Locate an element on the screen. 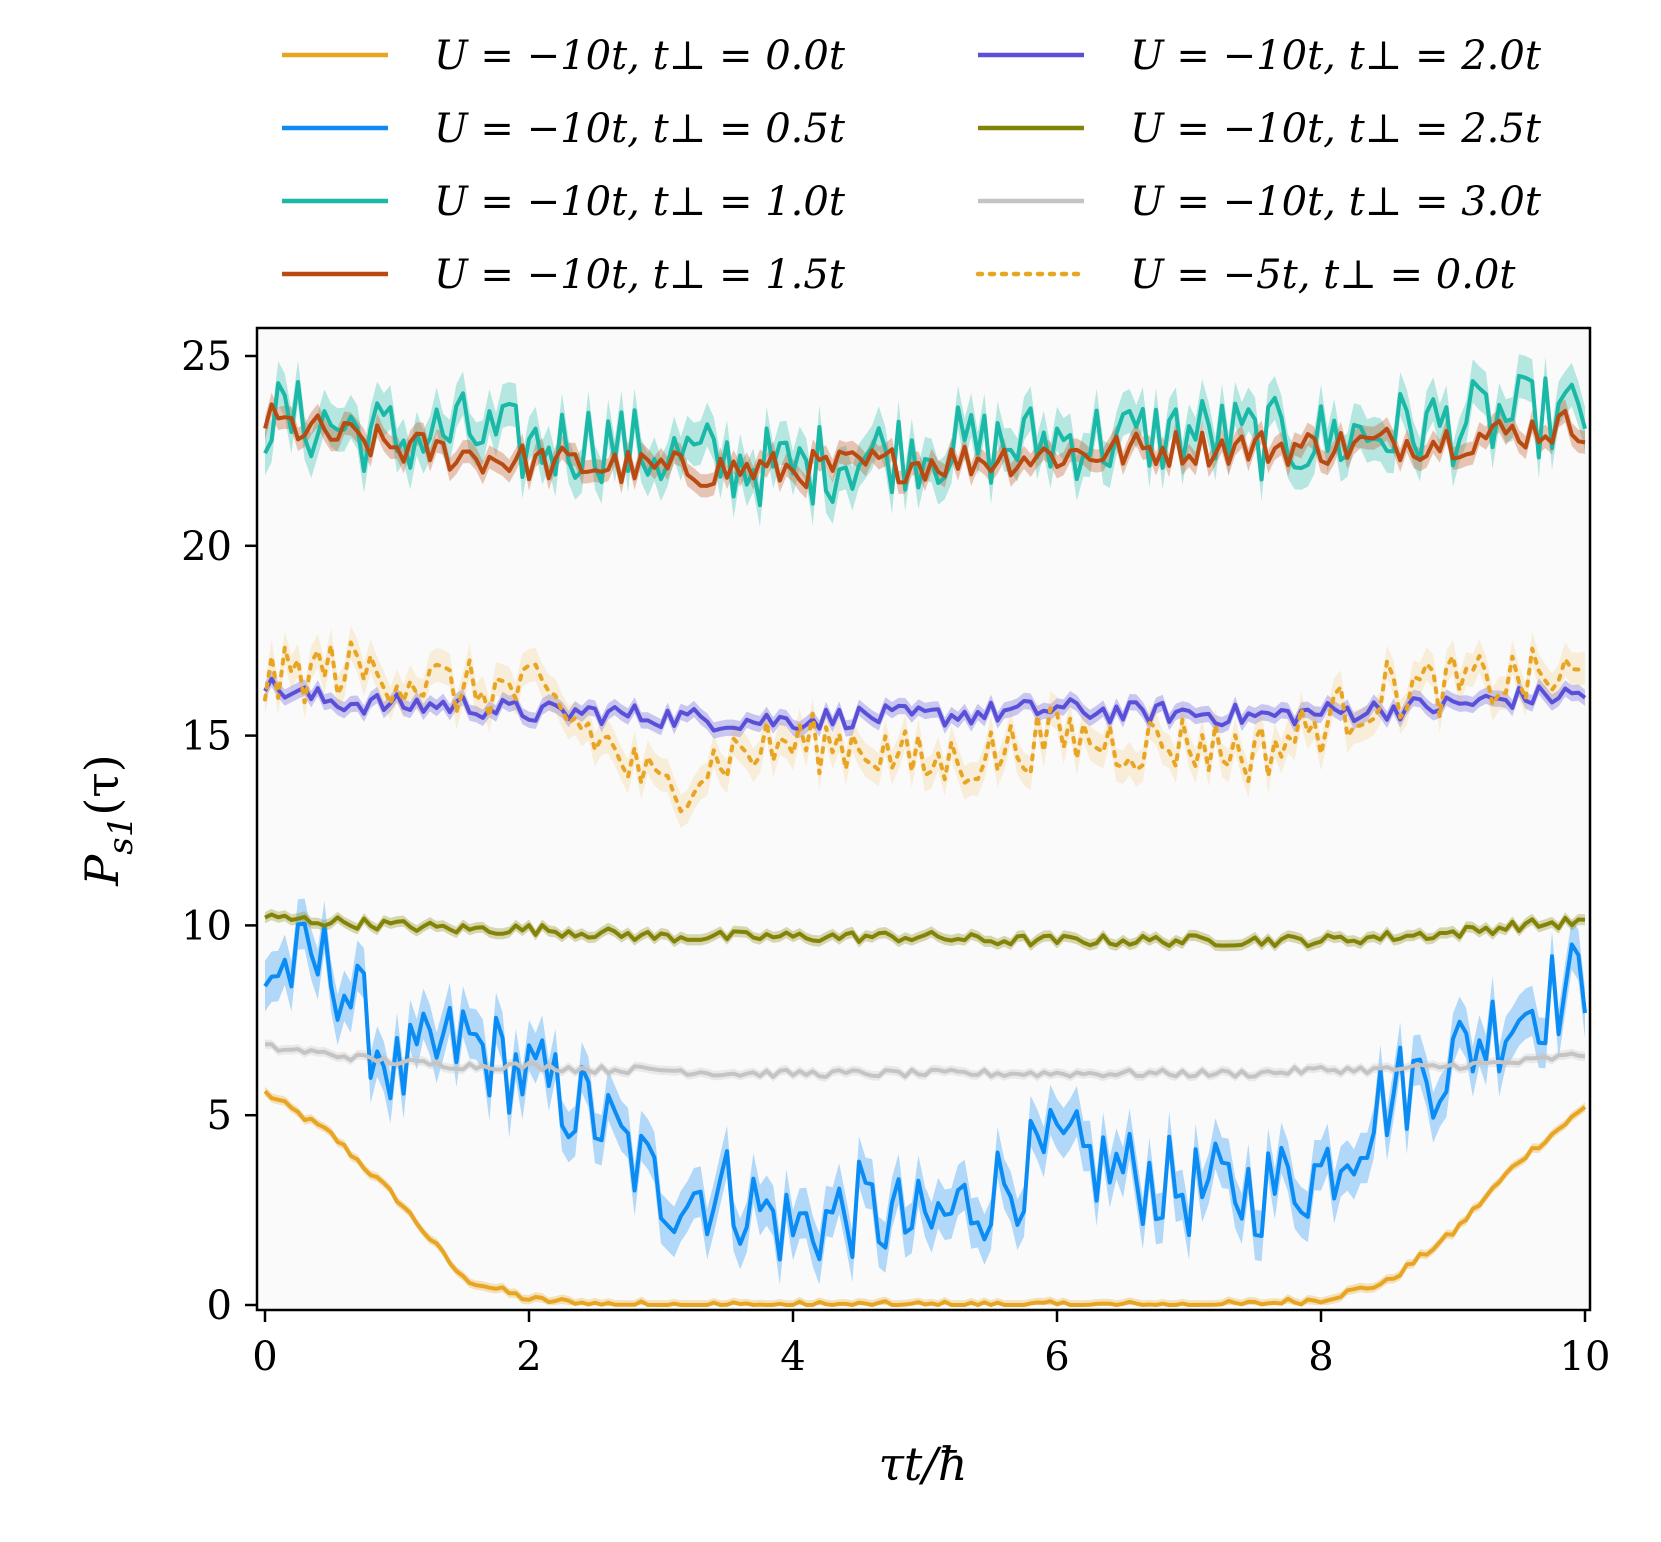 The width and height of the screenshot is (1661, 1542). x-axis-label: τt/ħ is located at coordinates (922, 1464).